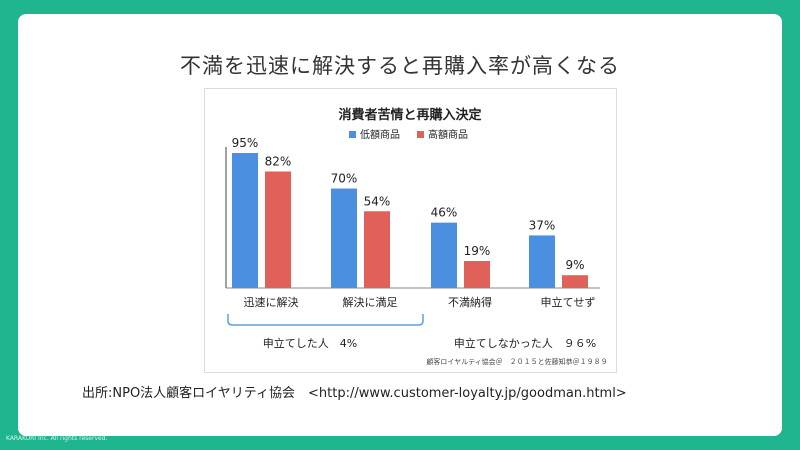 Image resolution: width=800 pixels, height=450 pixels. I want to click on group-label-filed: 申立てした人 4%, so click(310, 343).